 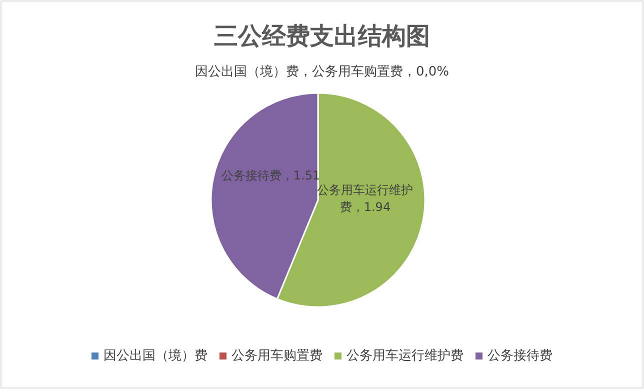 What do you see at coordinates (277, 356) in the screenshot?
I see `legend-label: 公务用车购置费` at bounding box center [277, 356].